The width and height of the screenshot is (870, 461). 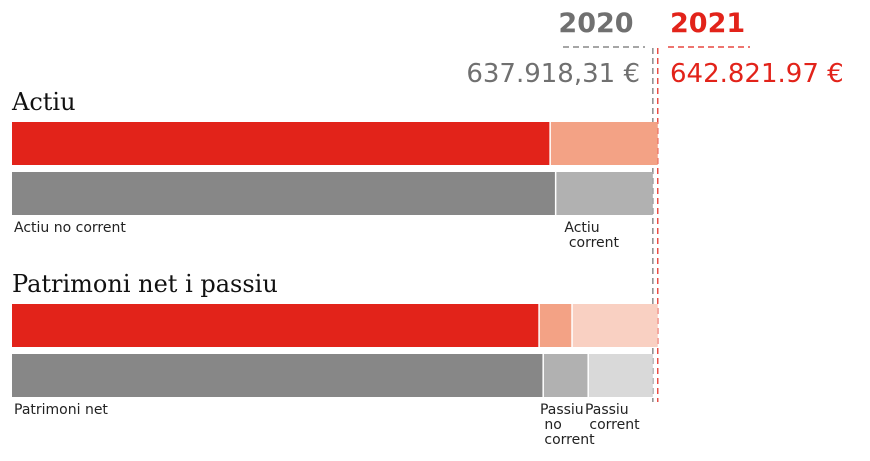 What do you see at coordinates (757, 74) in the screenshot?
I see `total-label: 642.821.97 €` at bounding box center [757, 74].